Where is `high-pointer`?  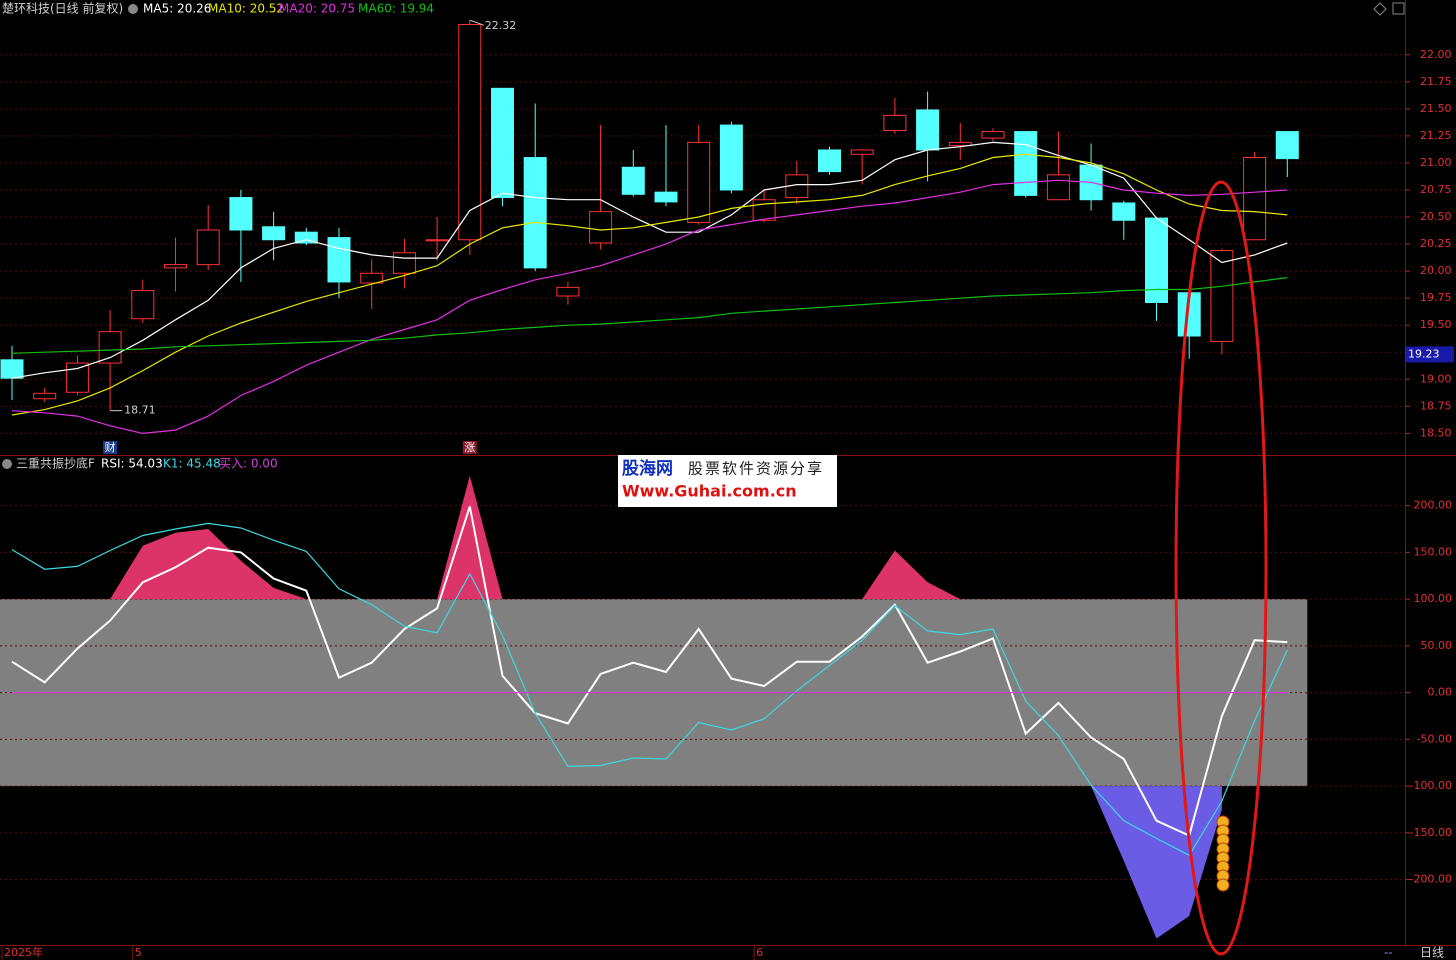
high-pointer is located at coordinates (476, 22).